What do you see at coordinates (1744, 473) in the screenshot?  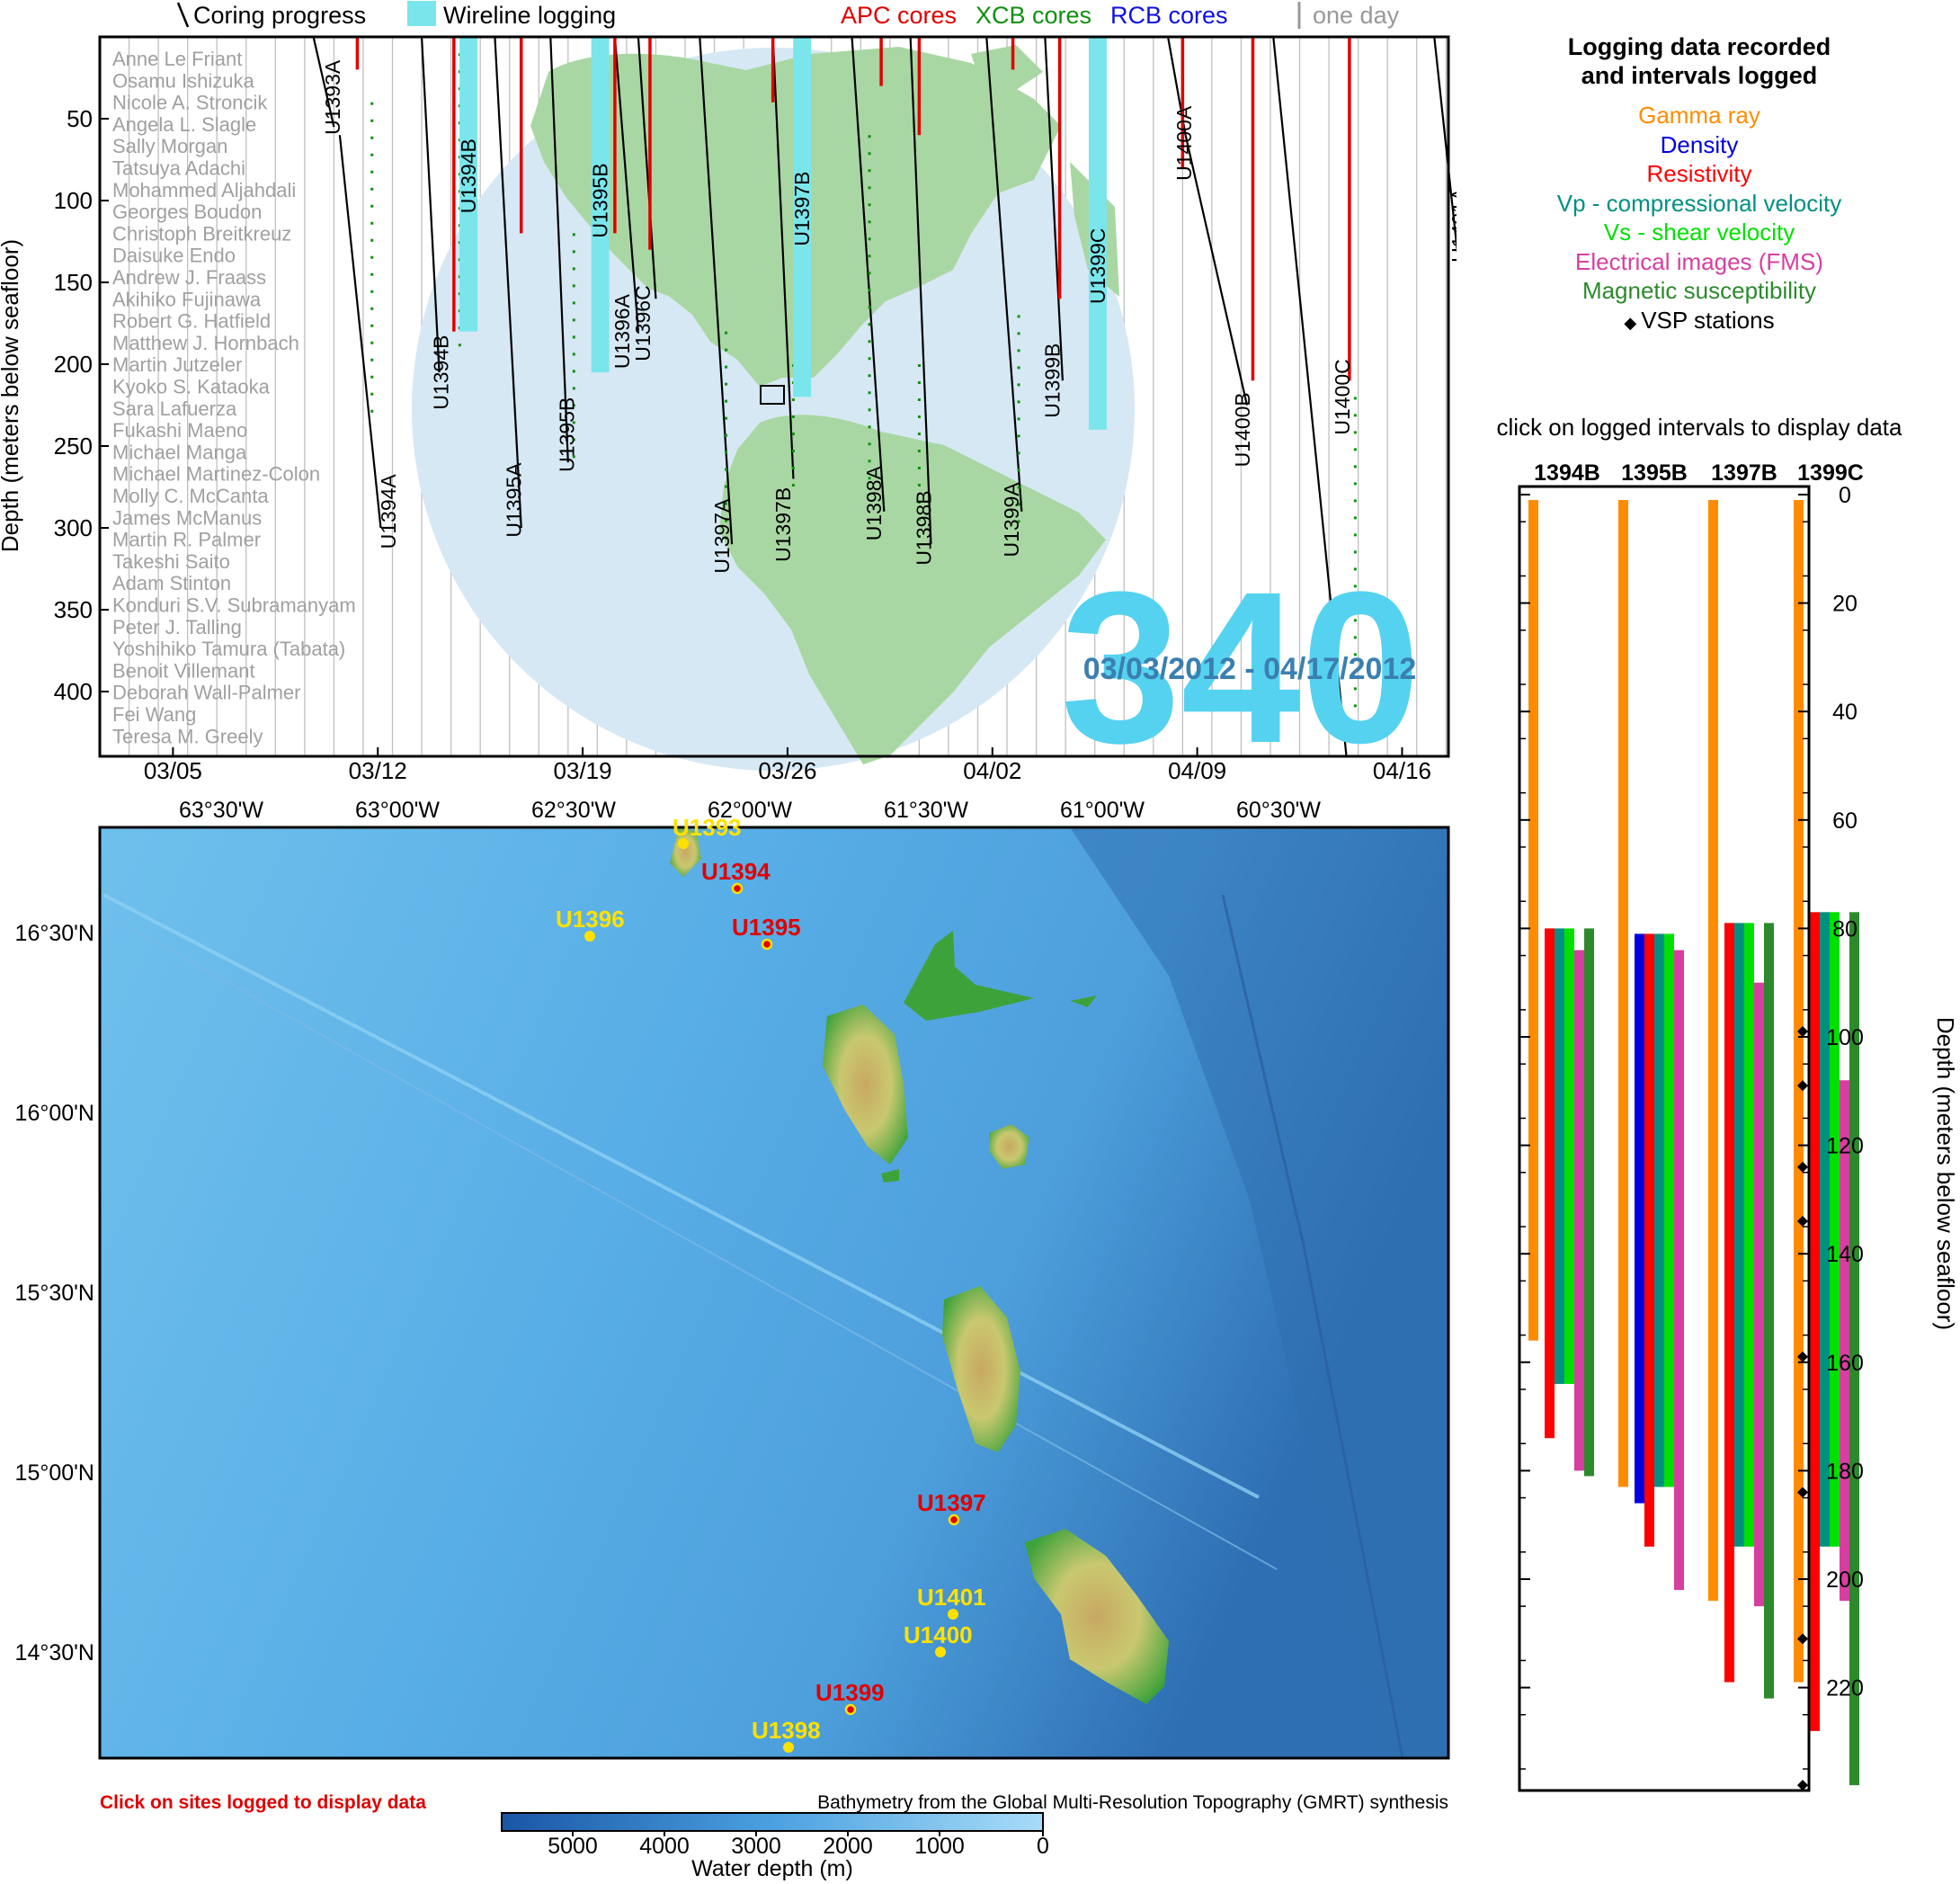 I see `interval-category-label: 1397B` at bounding box center [1744, 473].